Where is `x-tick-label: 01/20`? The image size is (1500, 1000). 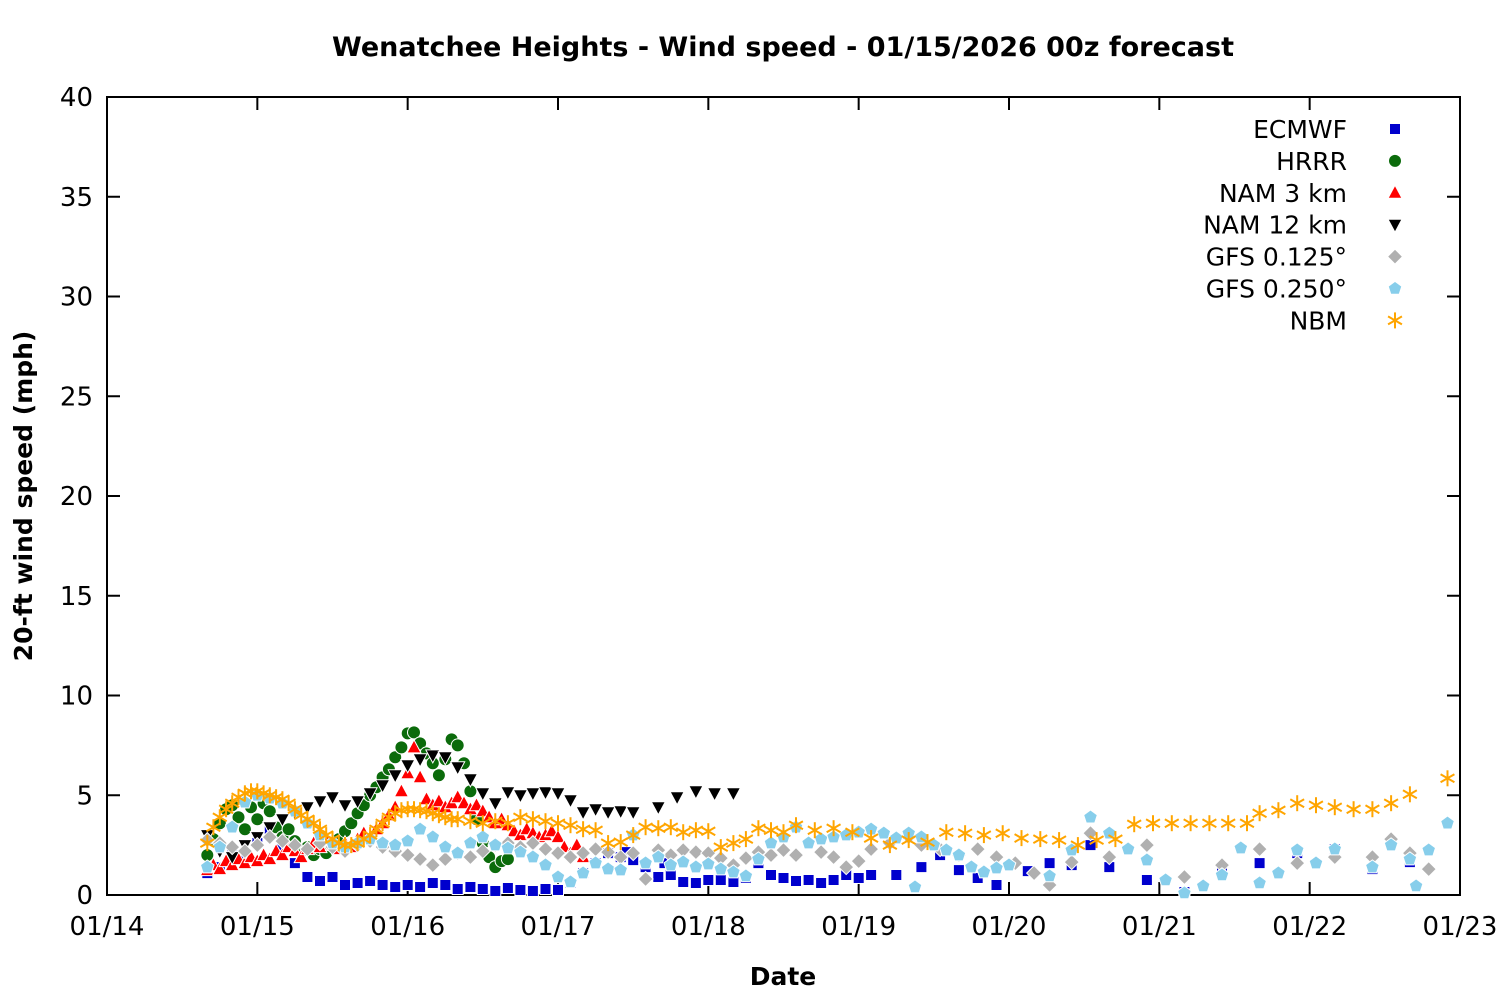
x-tick-label: 01/20 is located at coordinates (1009, 927).